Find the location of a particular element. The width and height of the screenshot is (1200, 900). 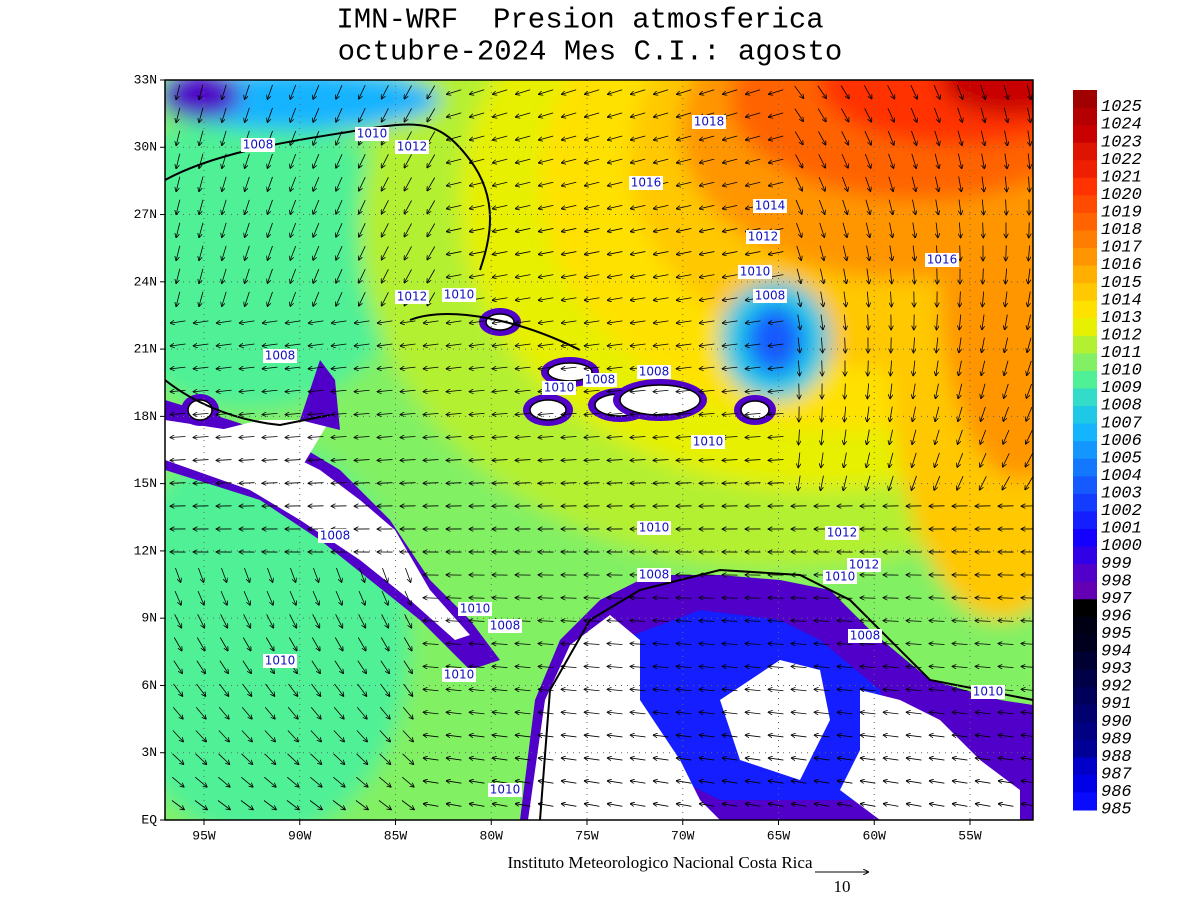

colorbar-label: 996 is located at coordinates (1116, 616).